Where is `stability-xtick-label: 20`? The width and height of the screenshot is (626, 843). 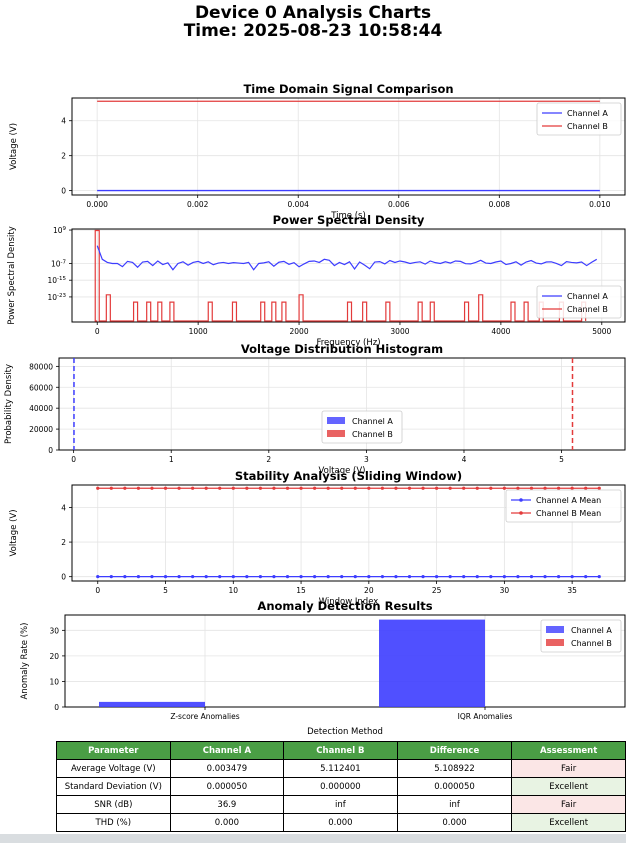 stability-xtick-label: 20 is located at coordinates (369, 590).